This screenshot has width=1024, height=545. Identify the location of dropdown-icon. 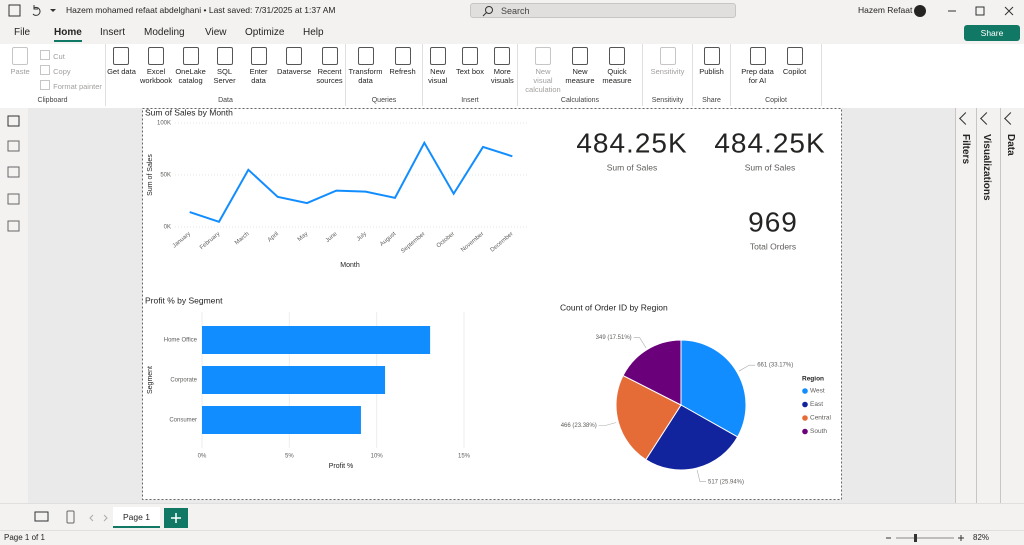
(53, 10).